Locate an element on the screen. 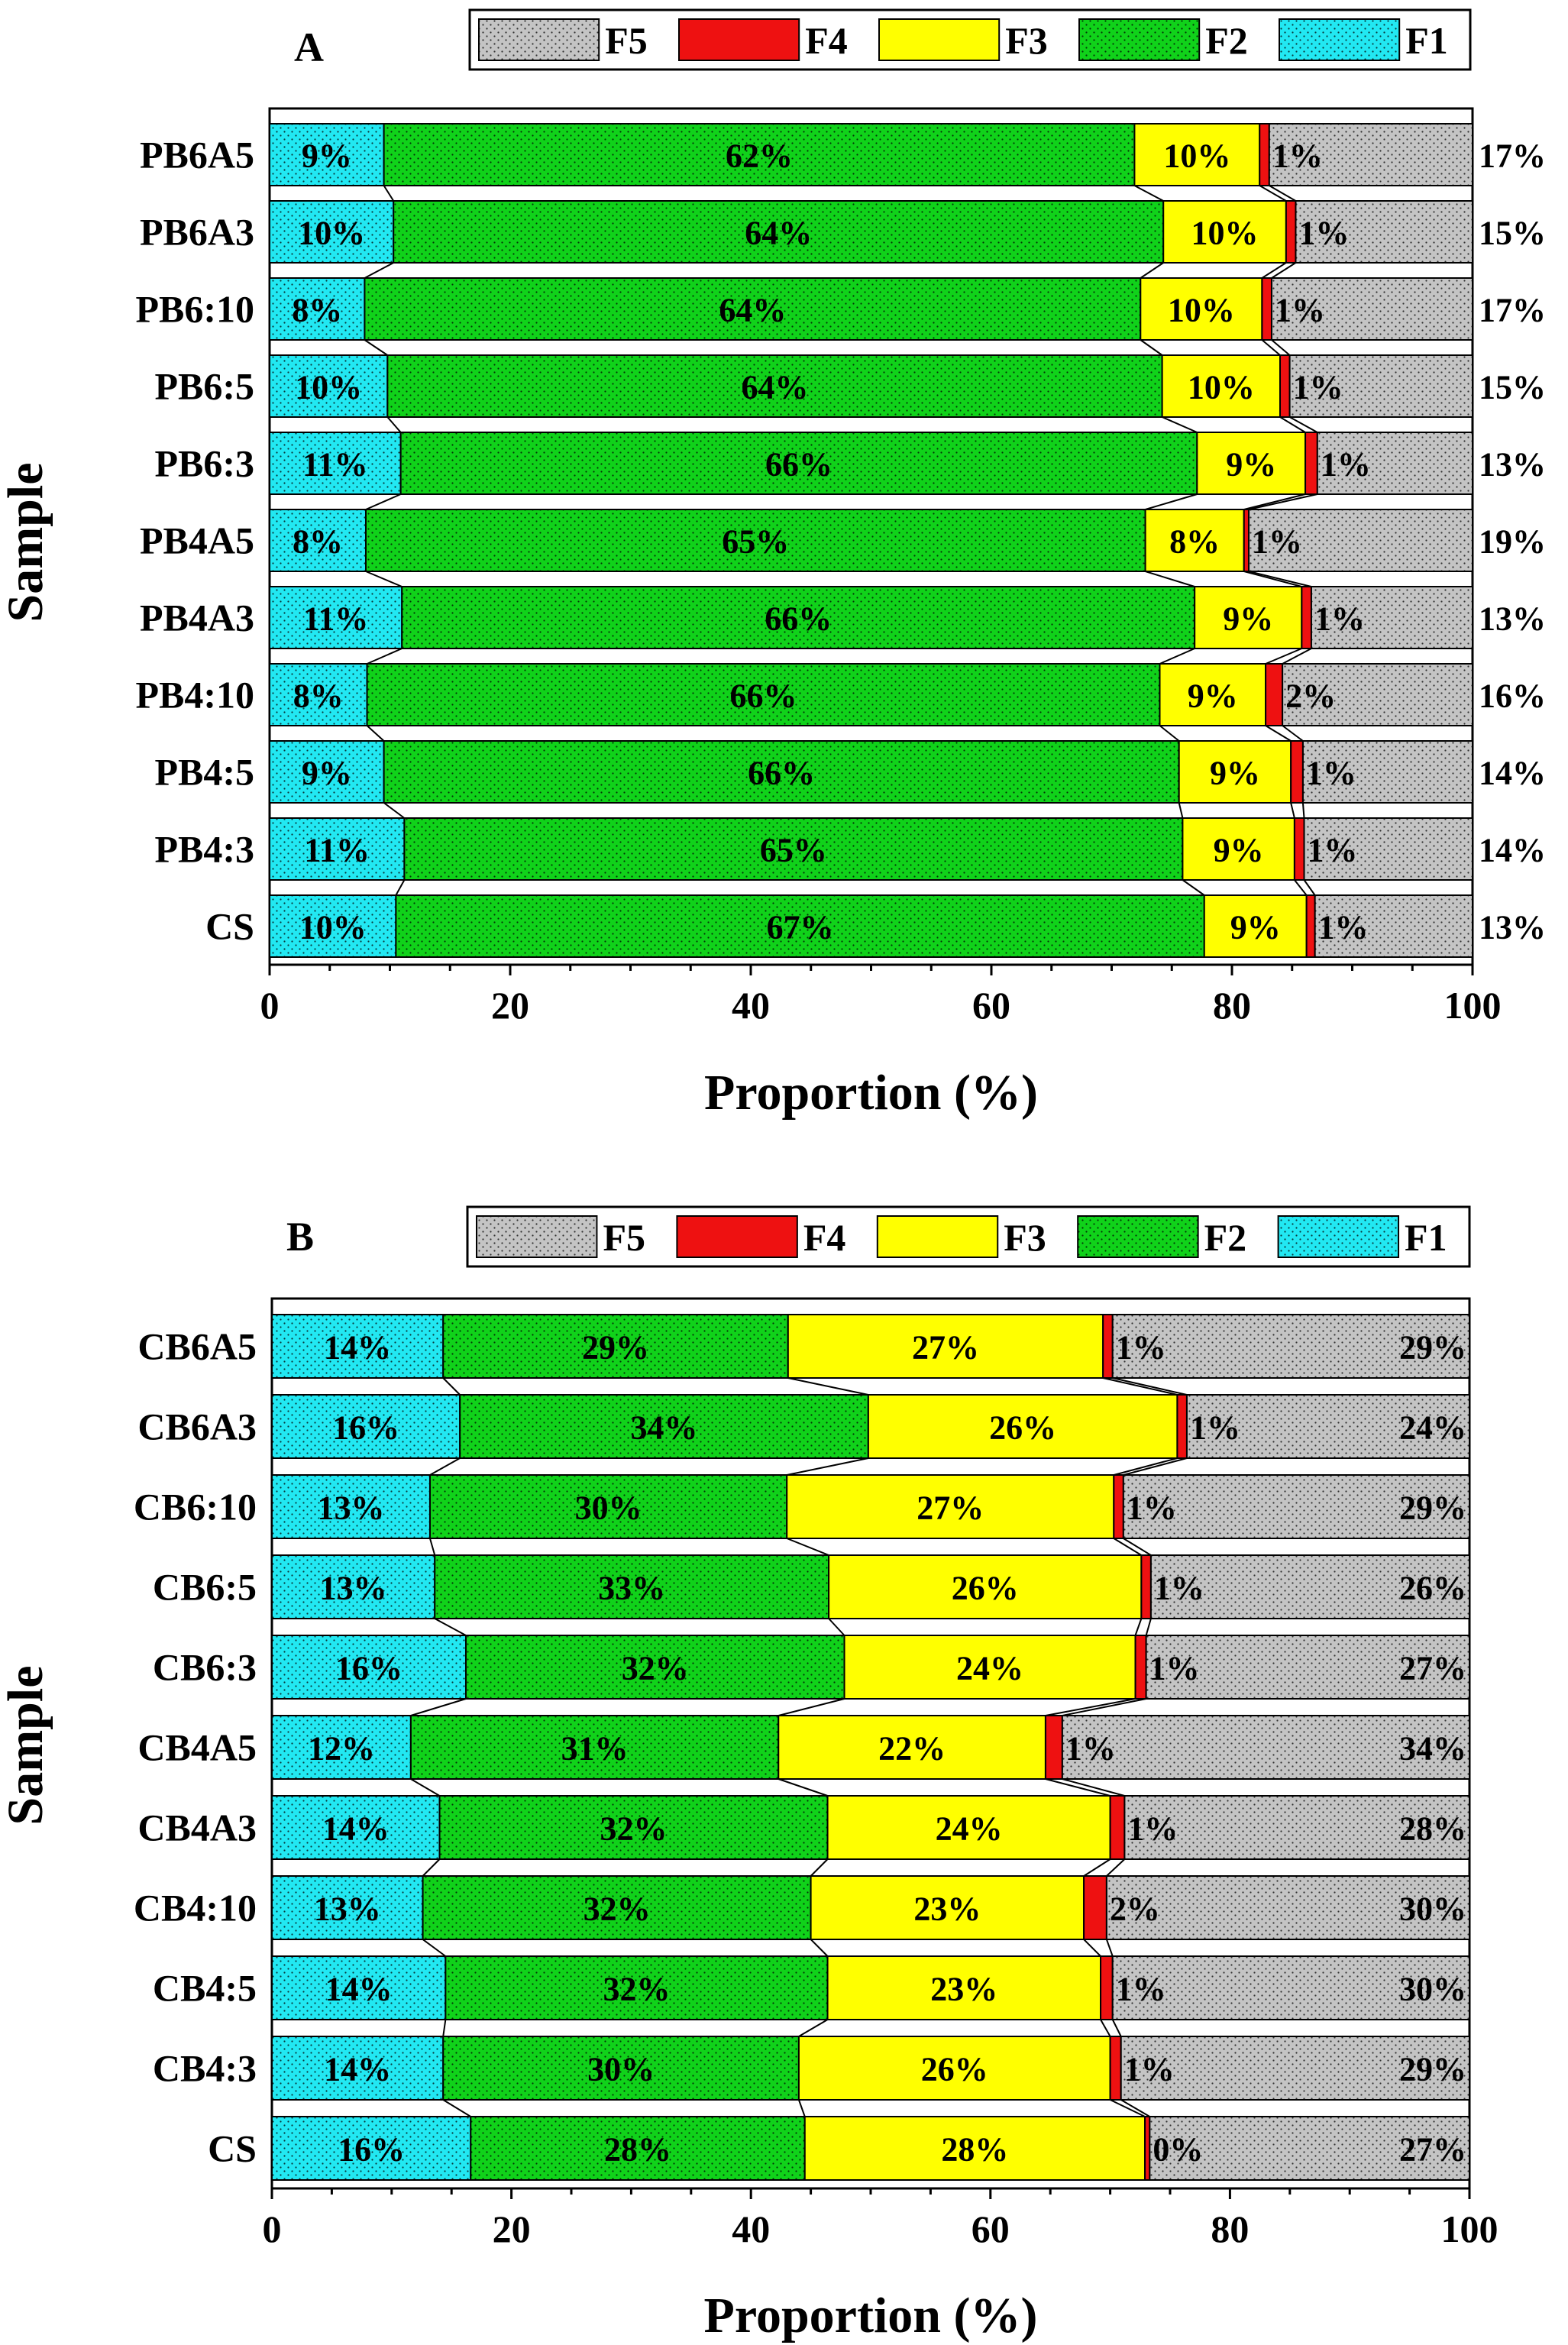 The image size is (1568, 2345). bar-row: 14% 32% 24% 1% 28% is located at coordinates (871, 1827).